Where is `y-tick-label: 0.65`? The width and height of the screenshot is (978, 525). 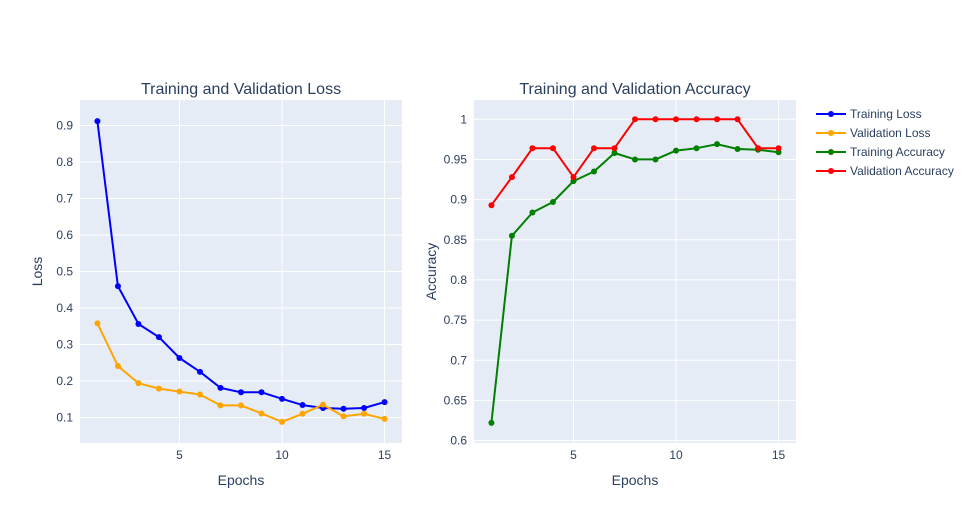 y-tick-label: 0.65 is located at coordinates (456, 400).